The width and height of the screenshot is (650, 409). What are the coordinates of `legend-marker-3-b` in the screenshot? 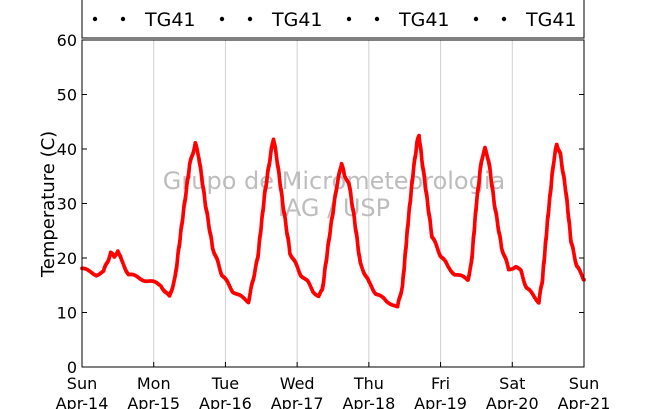 It's located at (504, 19).